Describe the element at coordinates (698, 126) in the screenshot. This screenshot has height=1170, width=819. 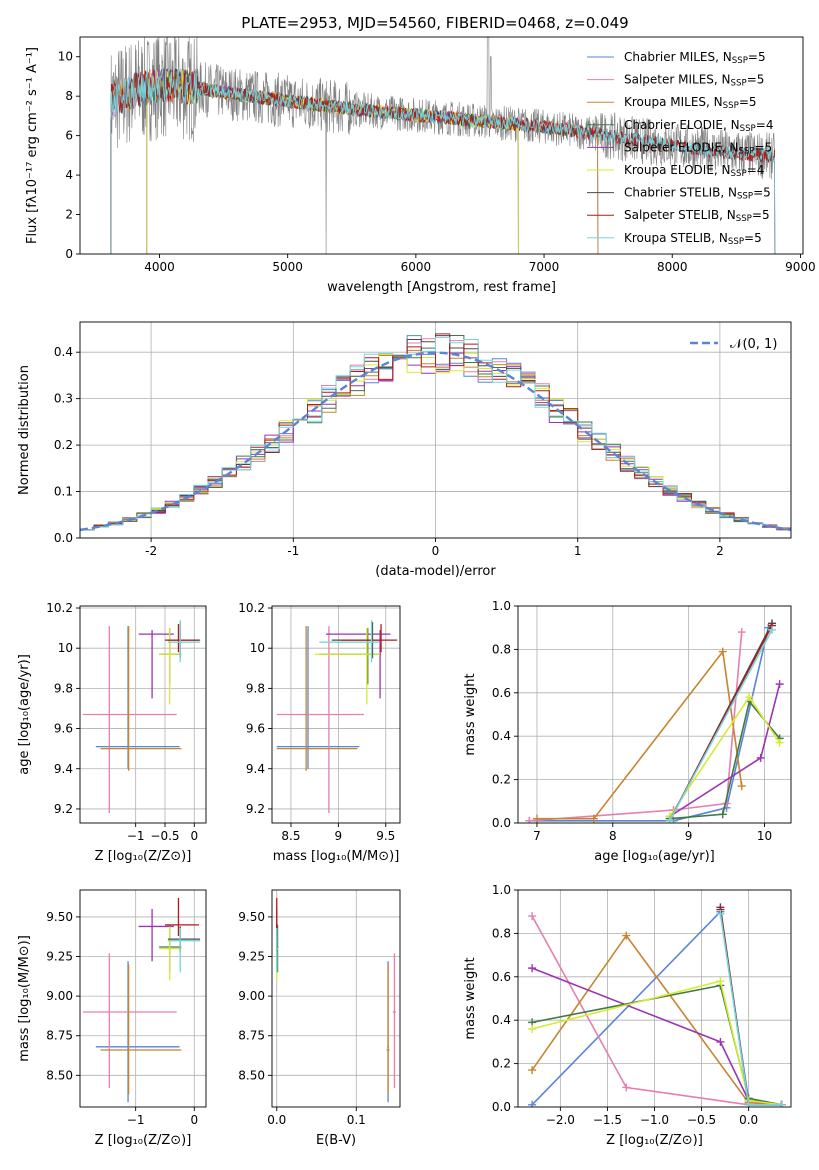
I see `legend-label: Chabrier ELODIE, NSSP=4` at that location.